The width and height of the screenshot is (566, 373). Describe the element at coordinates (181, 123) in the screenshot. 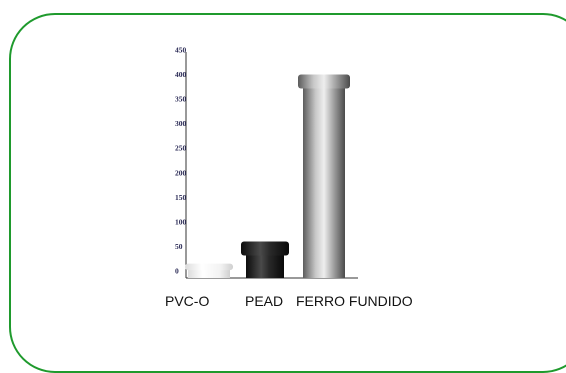

I see `y-tick-label: 300` at that location.